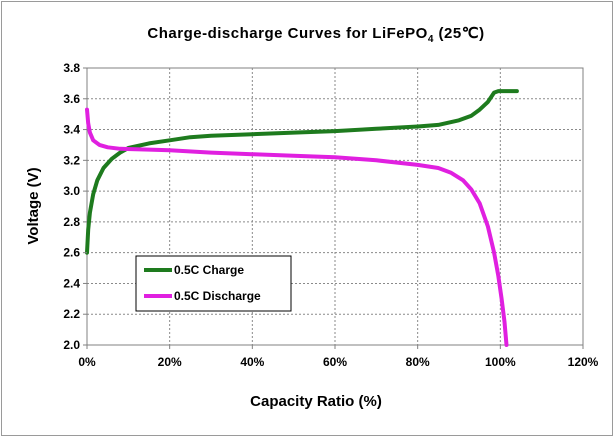 The width and height of the screenshot is (616, 439). Describe the element at coordinates (287, 33) in the screenshot. I see `chart-title-main: Charge-discharge Curves for LiFePO` at that location.